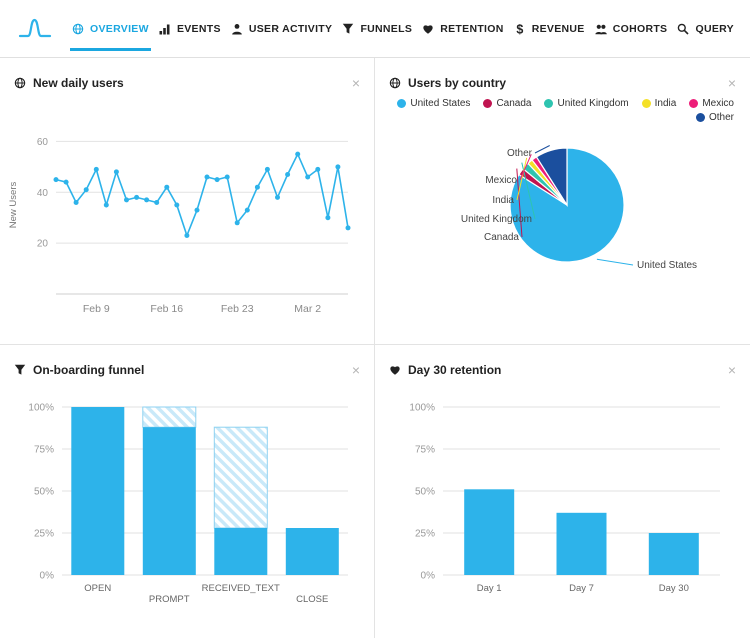 Image resolution: width=750 pixels, height=638 pixels. Describe the element at coordinates (169, 417) in the screenshot. I see `bar-hatch-prompt` at that location.